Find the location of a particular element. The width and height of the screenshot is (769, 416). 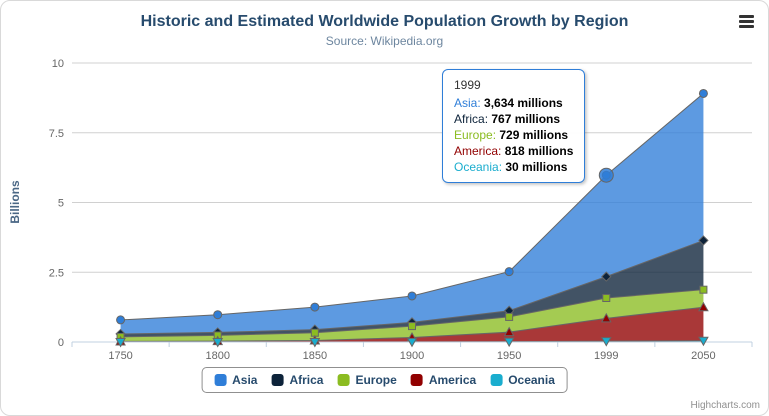

legend-label: Asia is located at coordinates (245, 380).